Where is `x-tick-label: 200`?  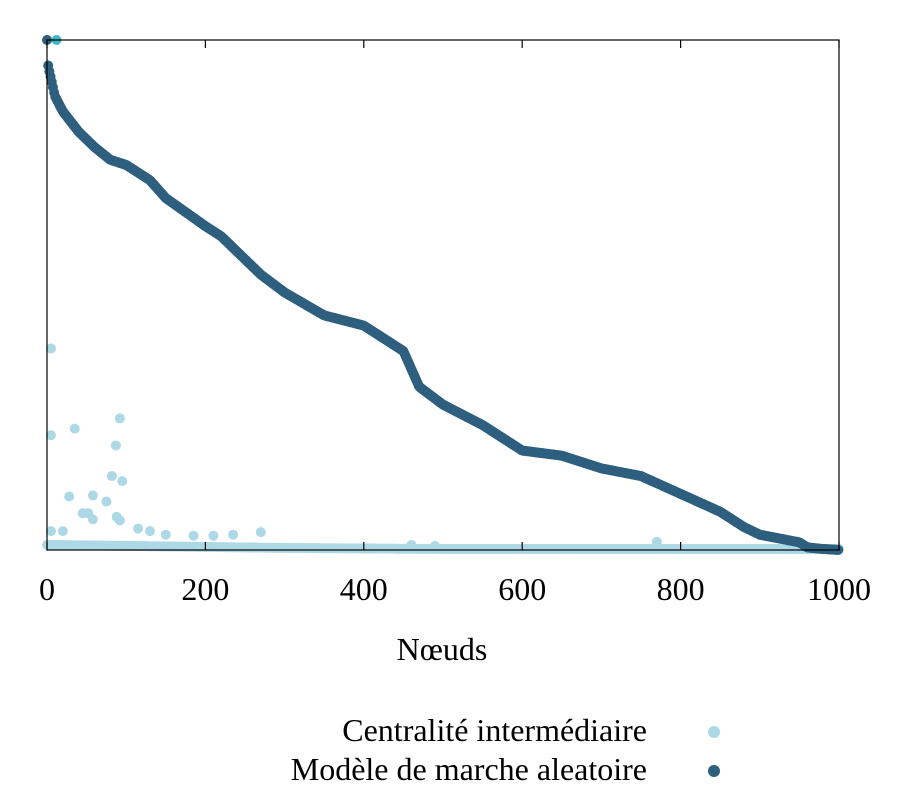 x-tick-label: 200 is located at coordinates (205, 589).